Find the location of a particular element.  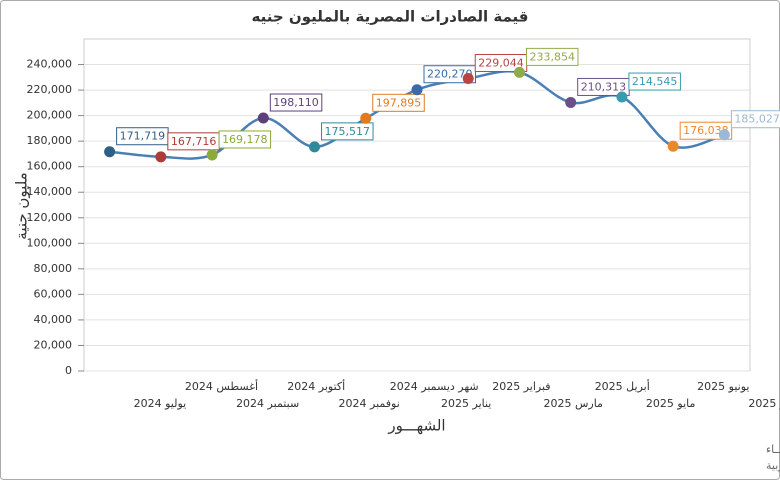

x-tick-label: مايو 2025 is located at coordinates (671, 403).